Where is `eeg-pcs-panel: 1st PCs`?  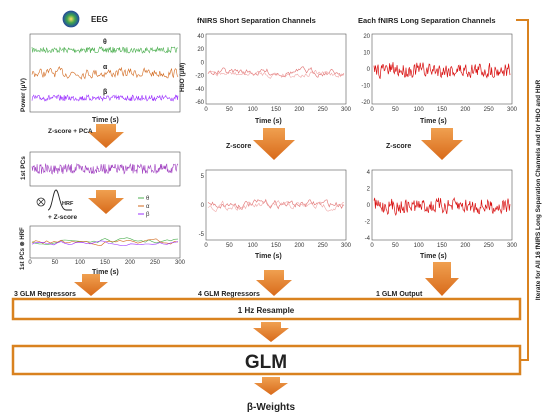
eeg-pcs-panel: 1st PCs is located at coordinates (100, 169).